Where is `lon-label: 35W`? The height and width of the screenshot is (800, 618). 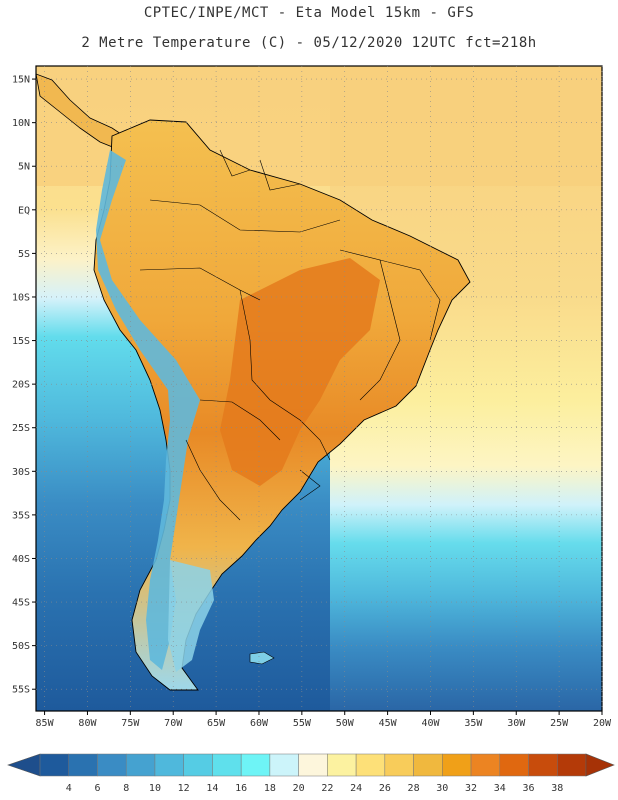
lon-label: 35W is located at coordinates (473, 723).